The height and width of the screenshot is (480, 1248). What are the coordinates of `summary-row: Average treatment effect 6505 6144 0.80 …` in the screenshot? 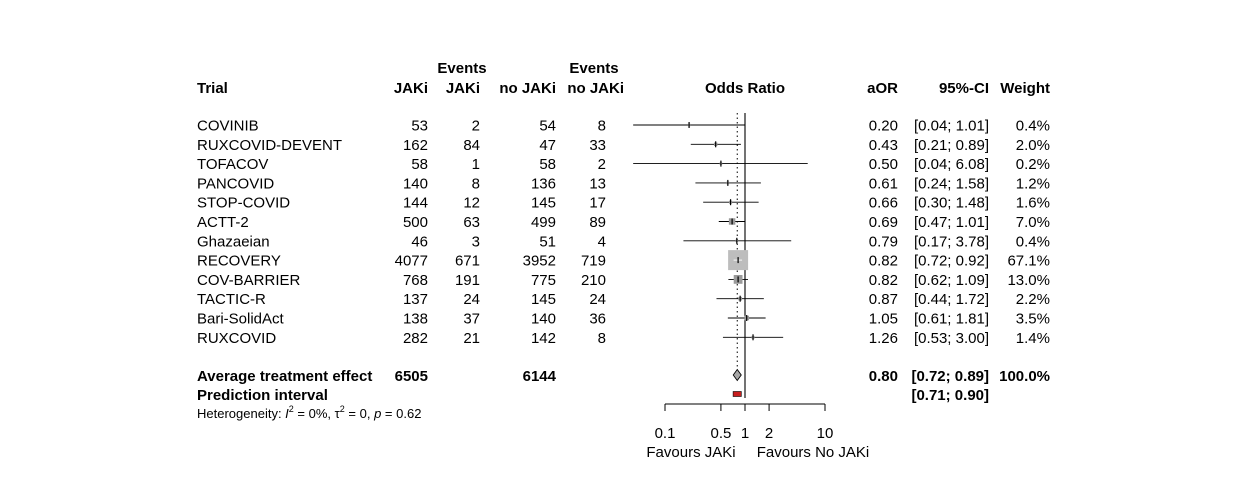 It's located at (623, 386).